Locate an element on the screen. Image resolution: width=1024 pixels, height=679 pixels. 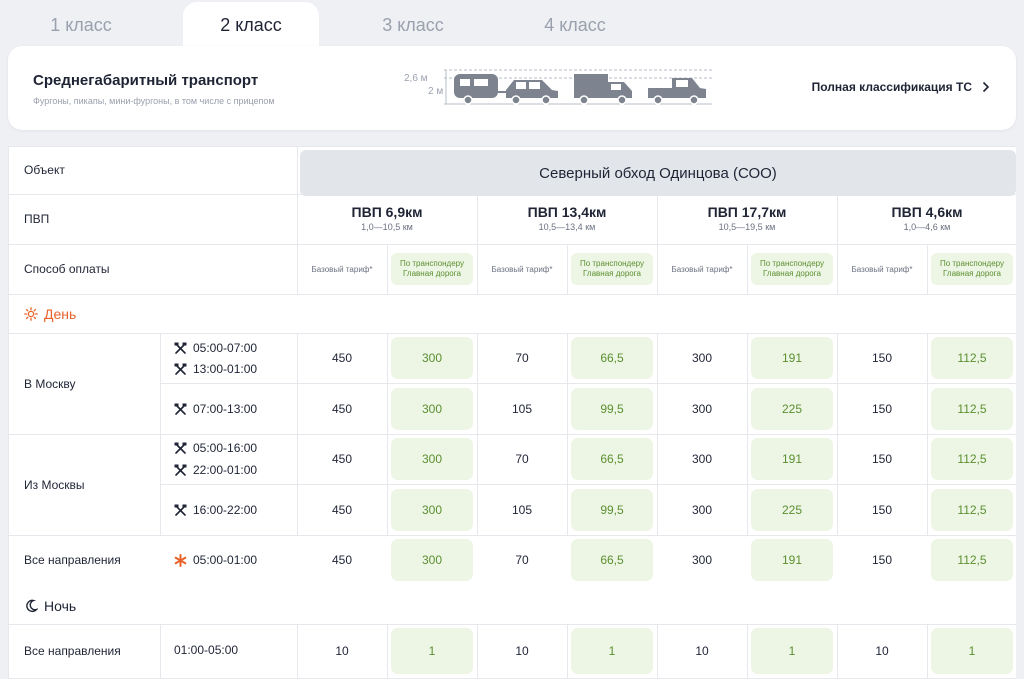
pvp-name: ПВП 6,9км is located at coordinates (387, 212).